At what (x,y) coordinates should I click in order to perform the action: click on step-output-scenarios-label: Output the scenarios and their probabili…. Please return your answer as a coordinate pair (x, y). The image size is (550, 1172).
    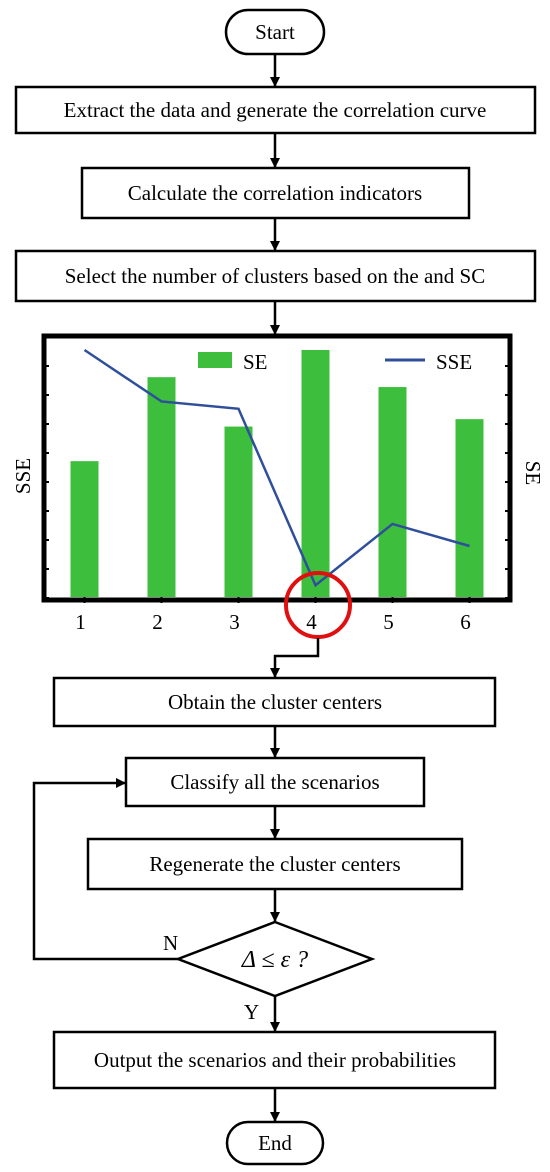
    Looking at the image, I should click on (275, 1060).